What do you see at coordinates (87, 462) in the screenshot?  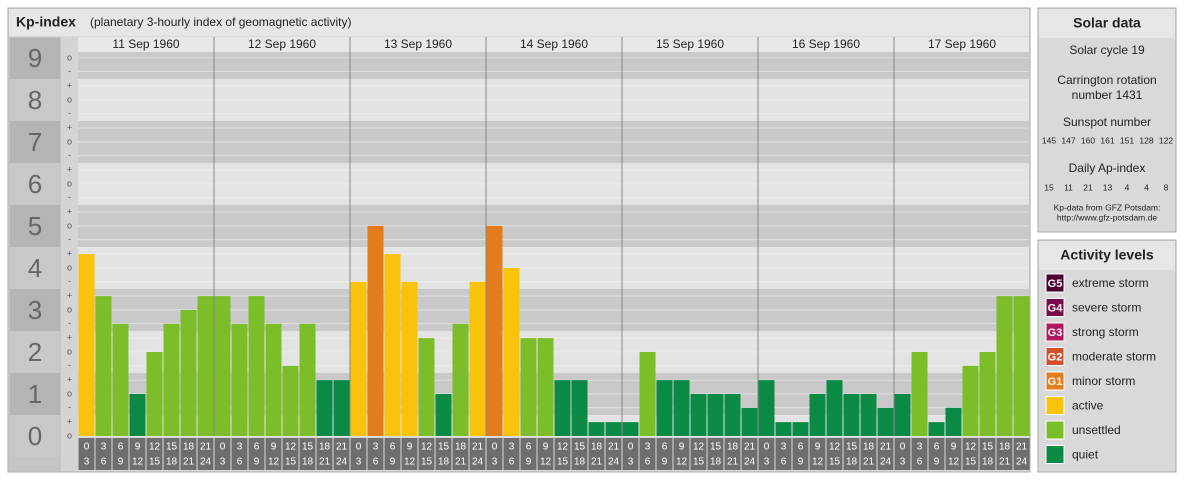 I see `slot-to: 3` at bounding box center [87, 462].